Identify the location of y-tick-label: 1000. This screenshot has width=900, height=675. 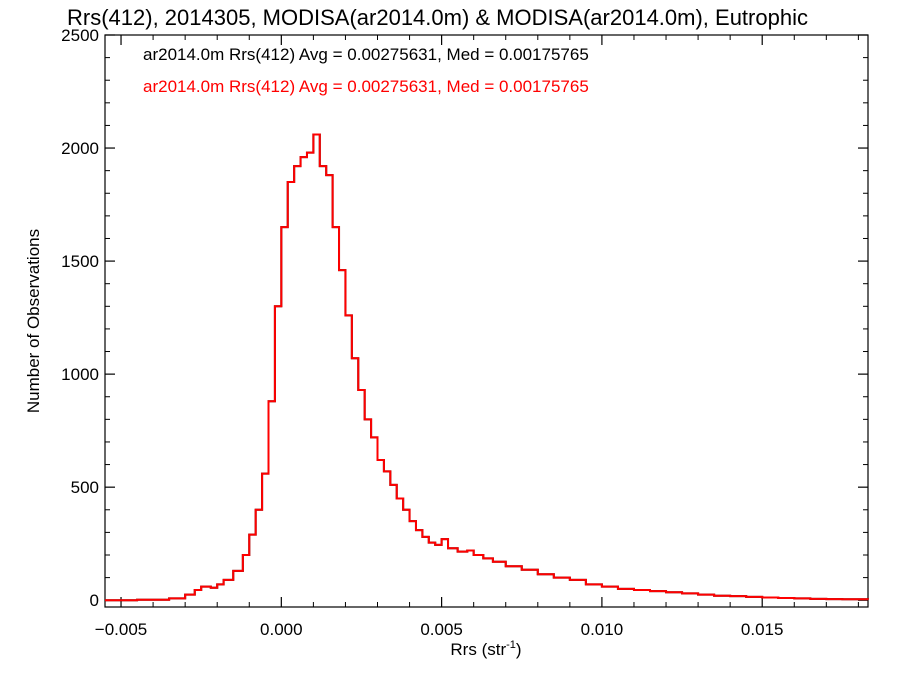
(80, 374).